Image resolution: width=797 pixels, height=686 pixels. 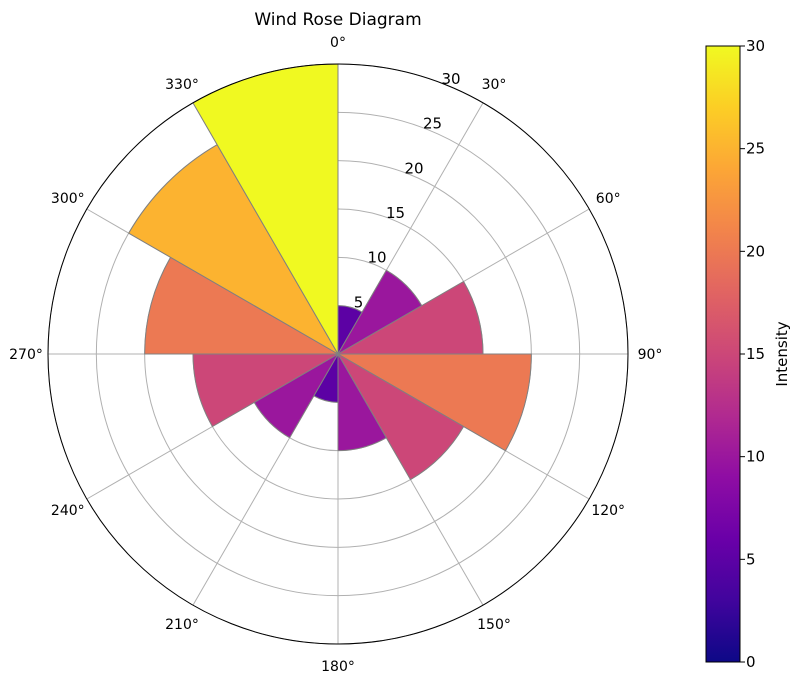 I want to click on theta-tick-label-210: 210°, so click(x=182, y=625).